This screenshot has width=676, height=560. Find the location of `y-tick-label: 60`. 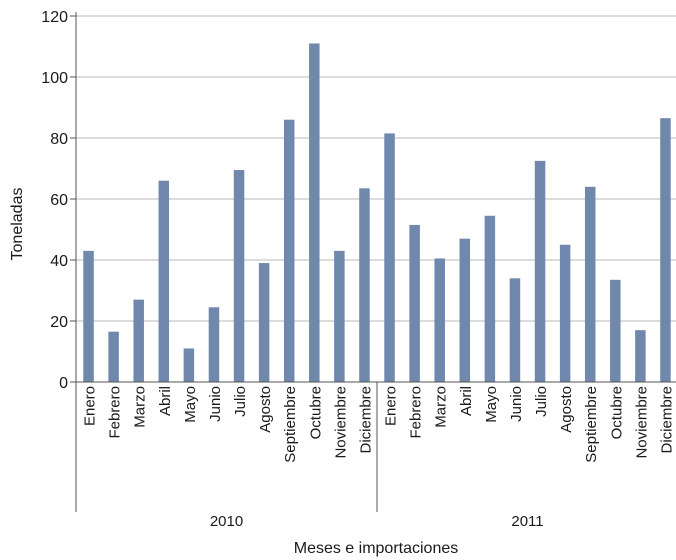

y-tick-label: 60 is located at coordinates (59, 200).